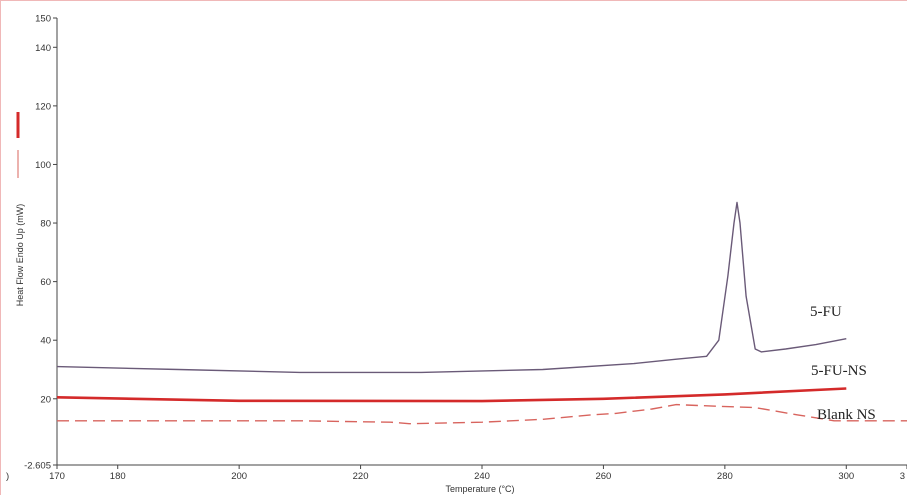  What do you see at coordinates (45, 282) in the screenshot?
I see `y-tick-label: 60` at bounding box center [45, 282].